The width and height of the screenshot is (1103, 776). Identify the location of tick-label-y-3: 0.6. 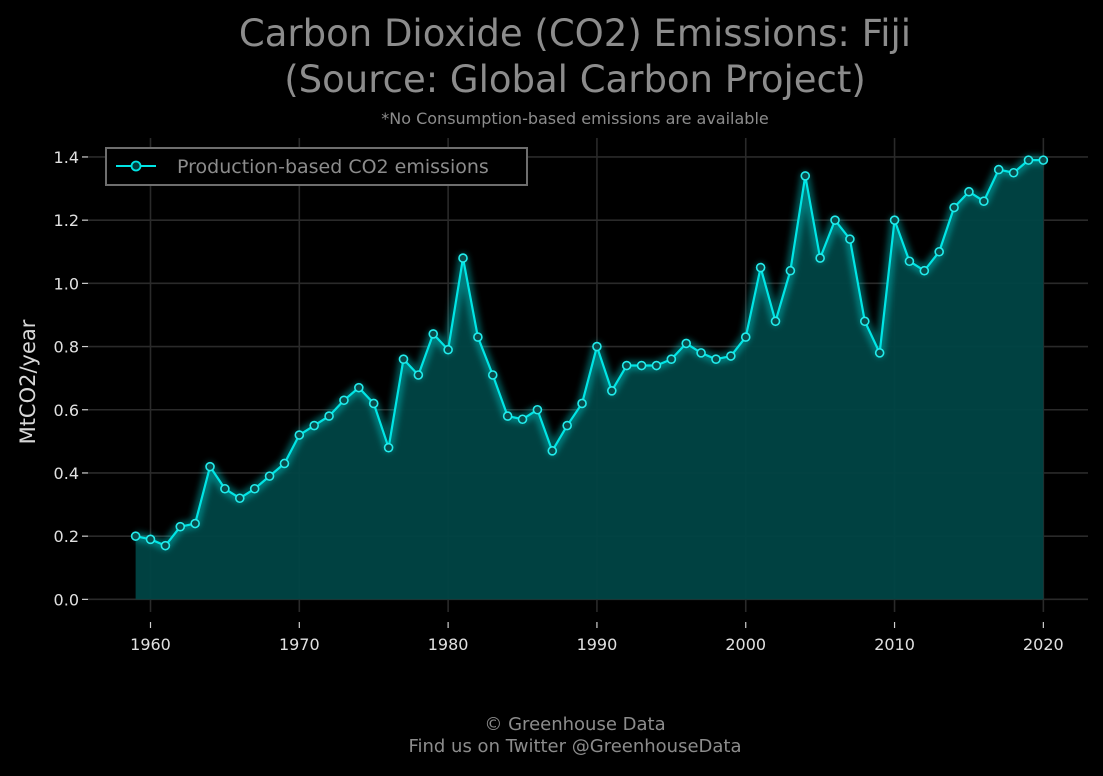
(66, 410).